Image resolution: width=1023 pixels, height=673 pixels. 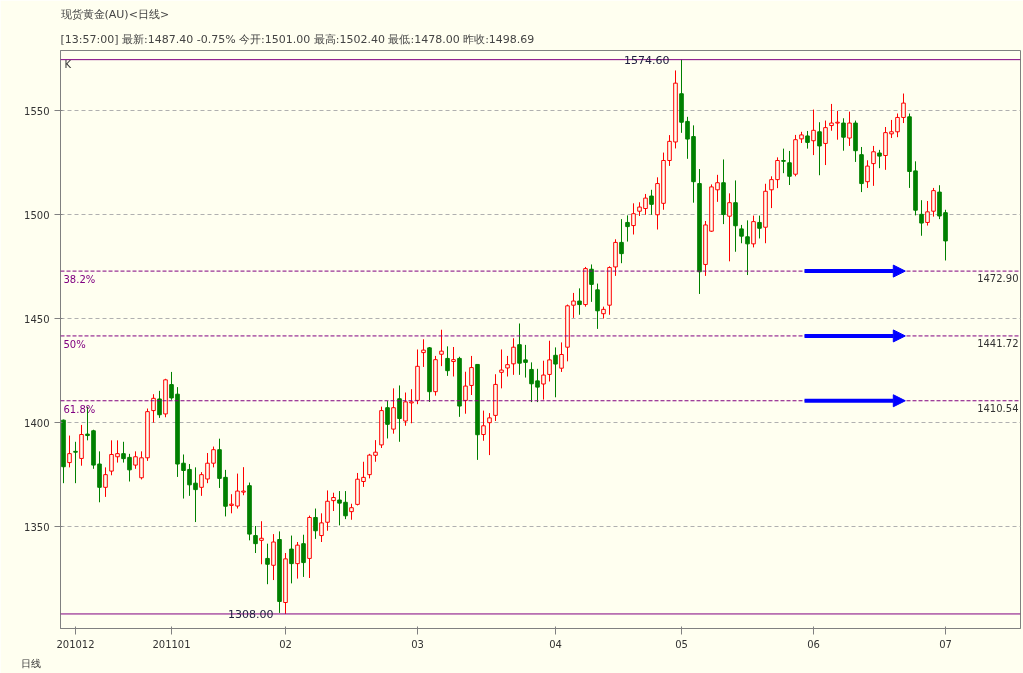 I want to click on x-tick-label: 201012, so click(x=75, y=644).